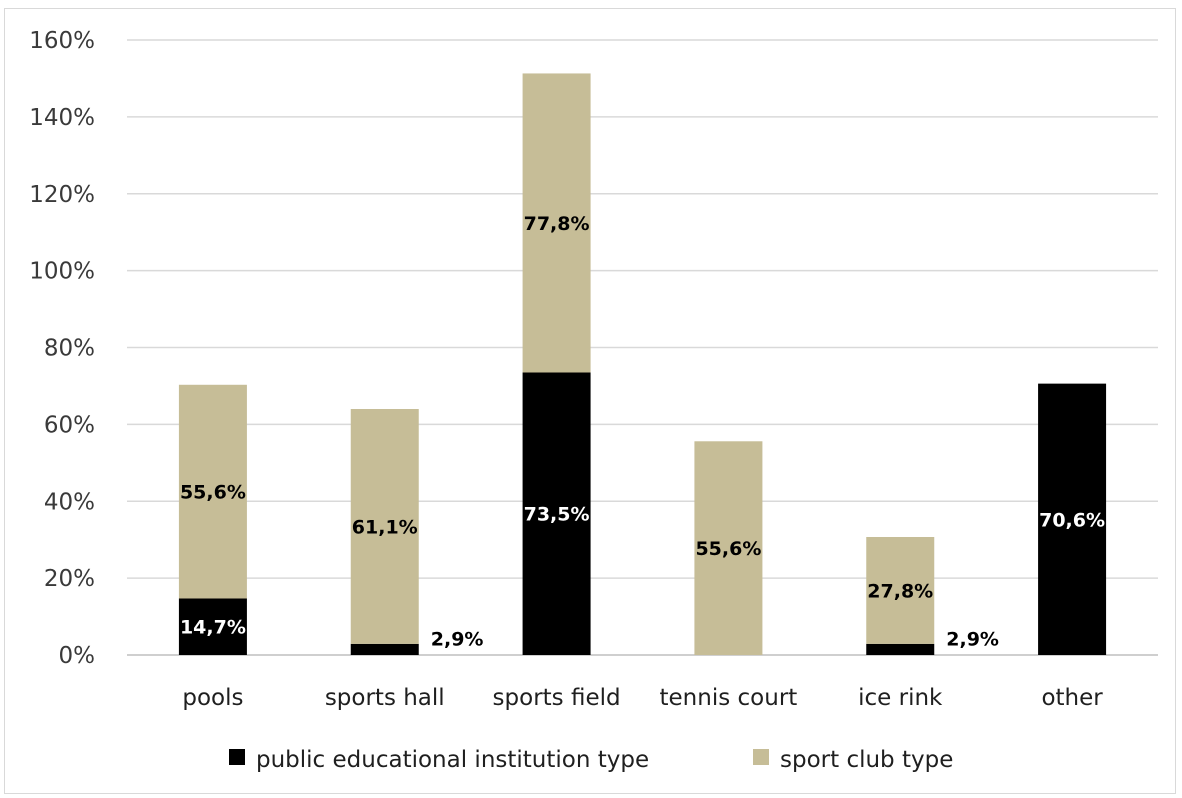  I want to click on y-tick-label: 0%, so click(77, 656).